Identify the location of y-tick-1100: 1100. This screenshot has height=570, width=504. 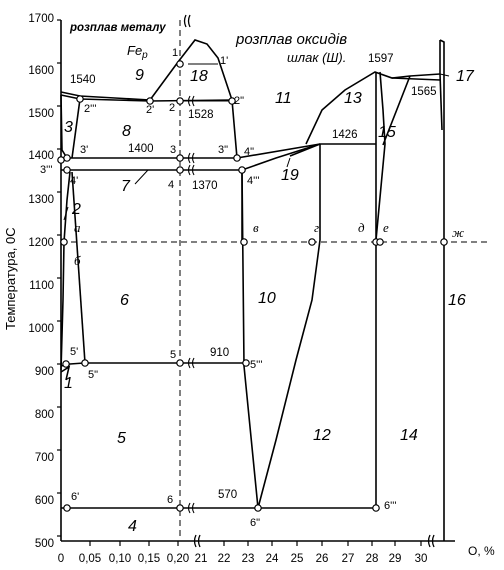
(41, 286).